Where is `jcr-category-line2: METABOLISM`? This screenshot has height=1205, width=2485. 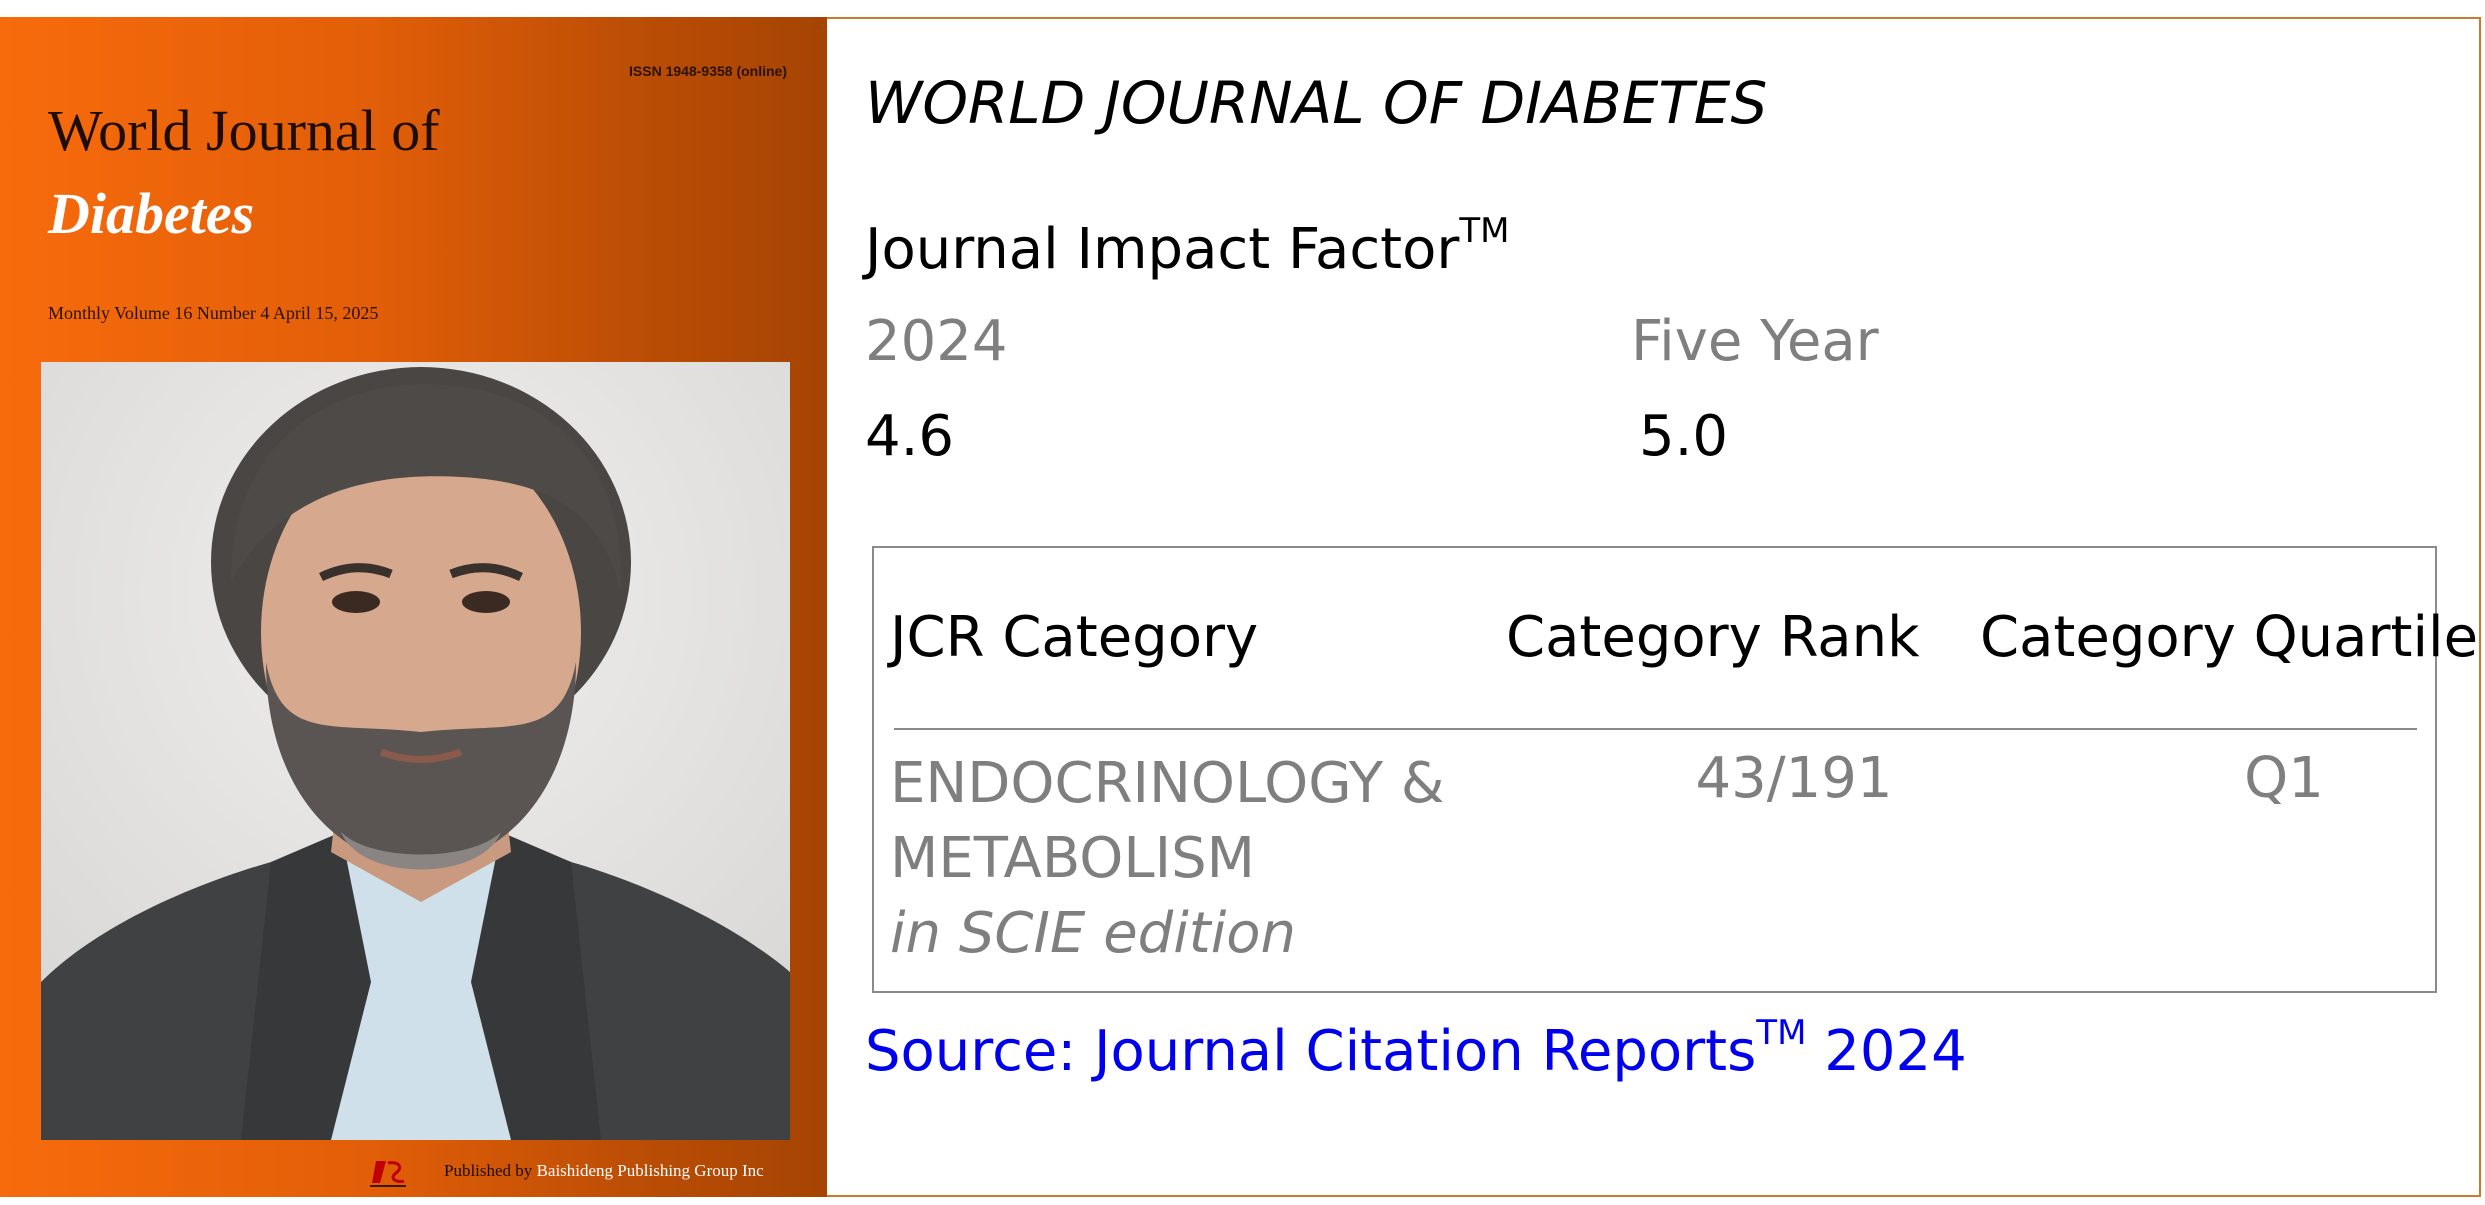
jcr-category-line2: METABOLISM is located at coordinates (1072, 858).